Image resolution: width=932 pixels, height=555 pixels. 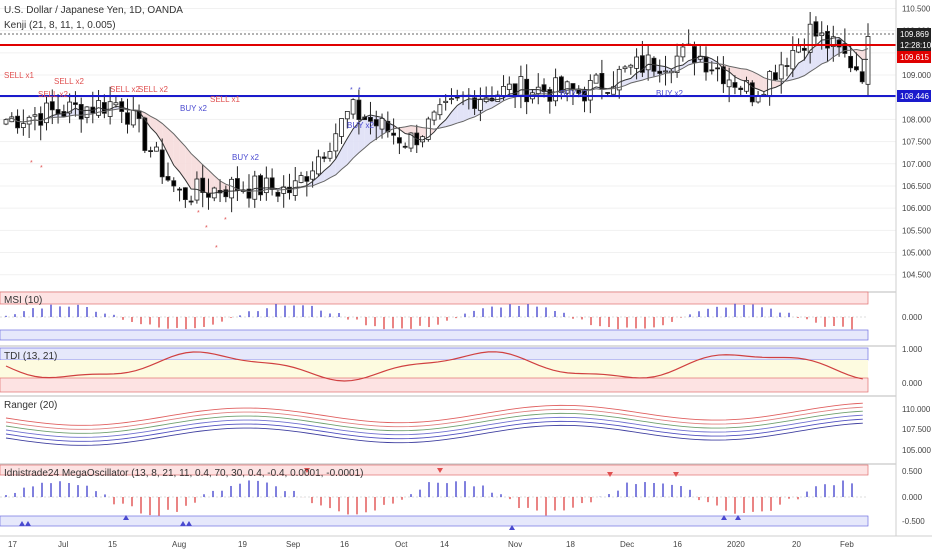 I want to click on price-tick-label: 106.500, so click(x=916, y=186).